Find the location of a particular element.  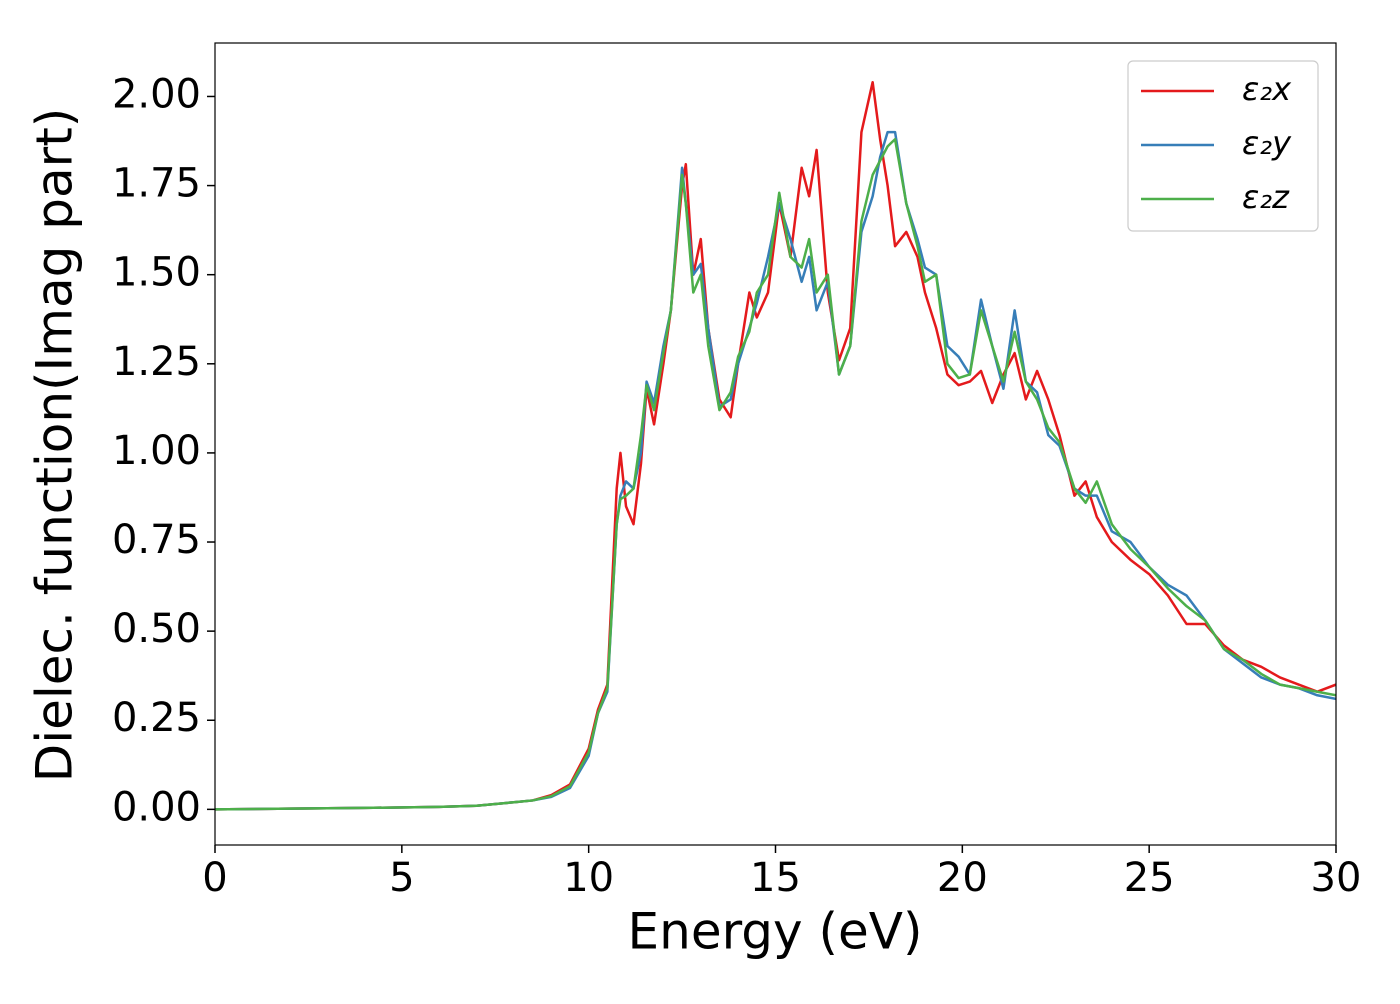

legend-label: ε₂z is located at coordinates (1266, 197).